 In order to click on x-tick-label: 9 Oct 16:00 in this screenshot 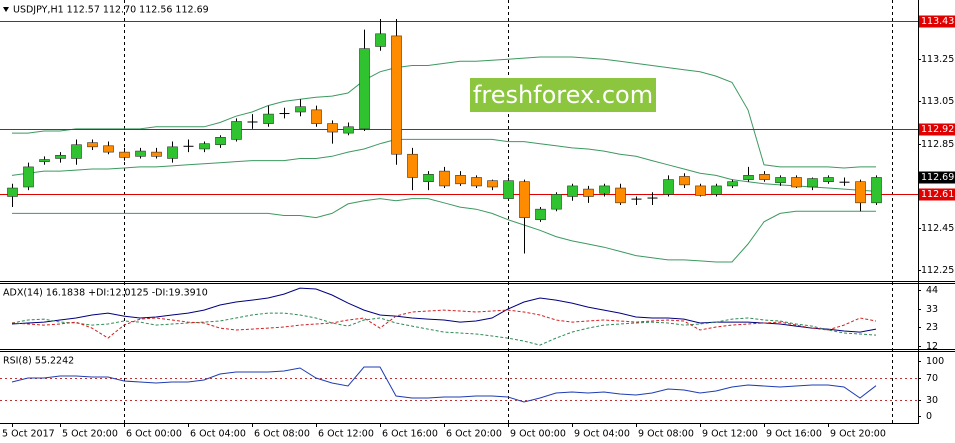, I will do `click(794, 434)`.